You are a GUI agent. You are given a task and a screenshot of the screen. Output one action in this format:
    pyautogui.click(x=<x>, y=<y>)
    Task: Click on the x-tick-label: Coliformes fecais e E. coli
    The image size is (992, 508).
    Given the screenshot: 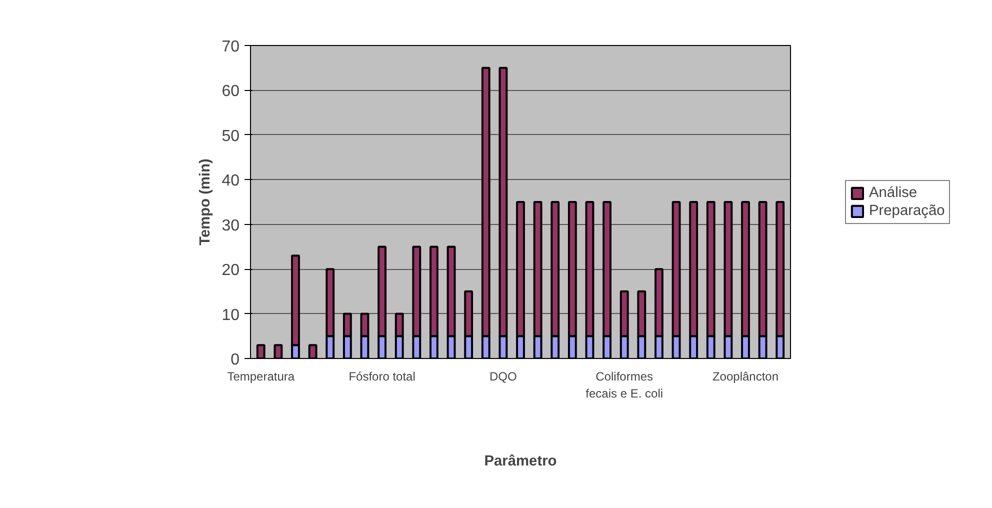 What is the action you would take?
    pyautogui.click(x=625, y=385)
    